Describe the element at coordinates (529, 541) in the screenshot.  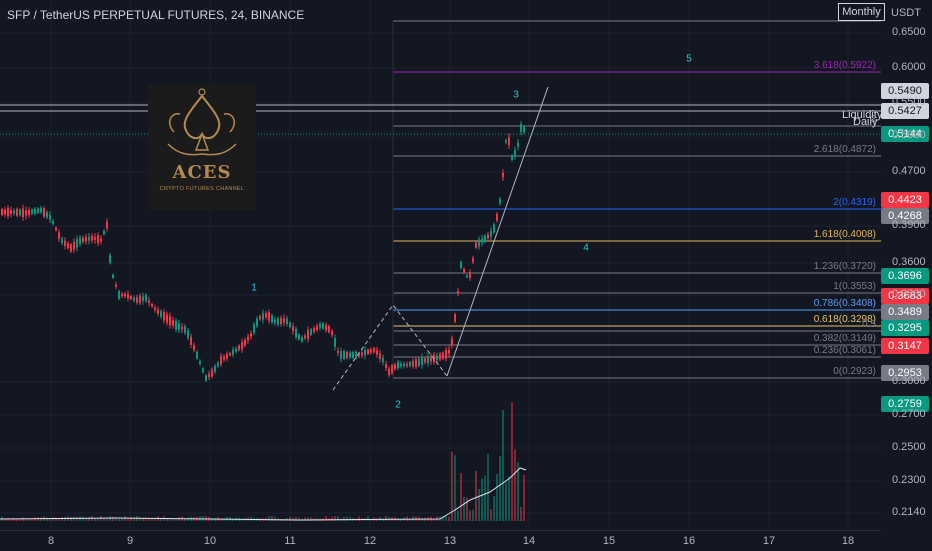
I see `time-axis-label: 14` at that location.